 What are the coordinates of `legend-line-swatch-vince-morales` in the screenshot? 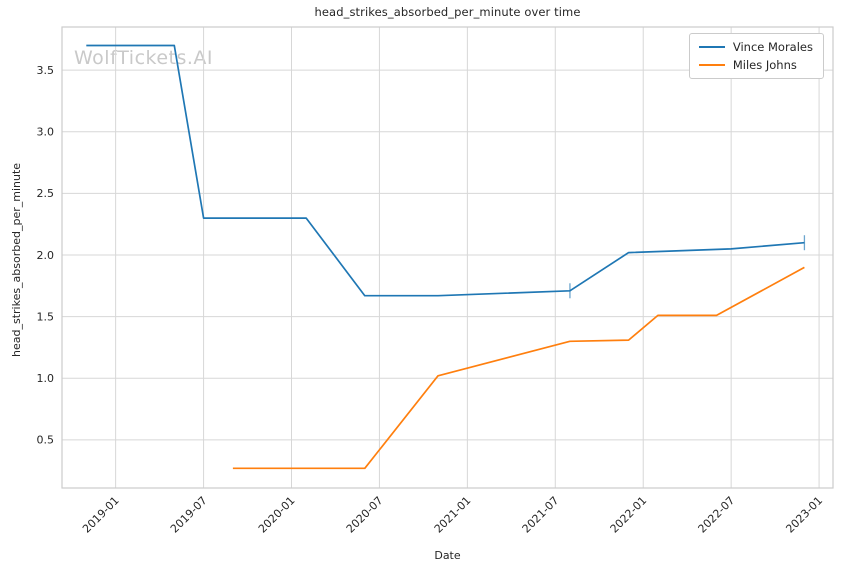 It's located at (711, 47).